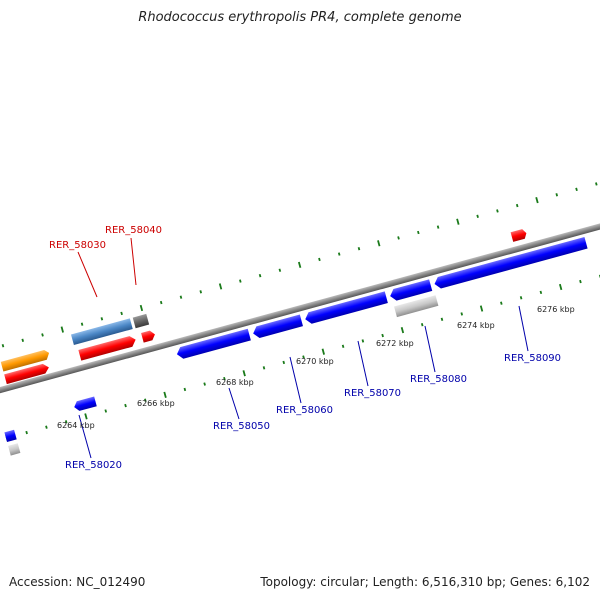 Image resolution: width=600 pixels, height=600 pixels. What do you see at coordinates (430, 349) in the screenshot?
I see `leader-rer58080` at bounding box center [430, 349].